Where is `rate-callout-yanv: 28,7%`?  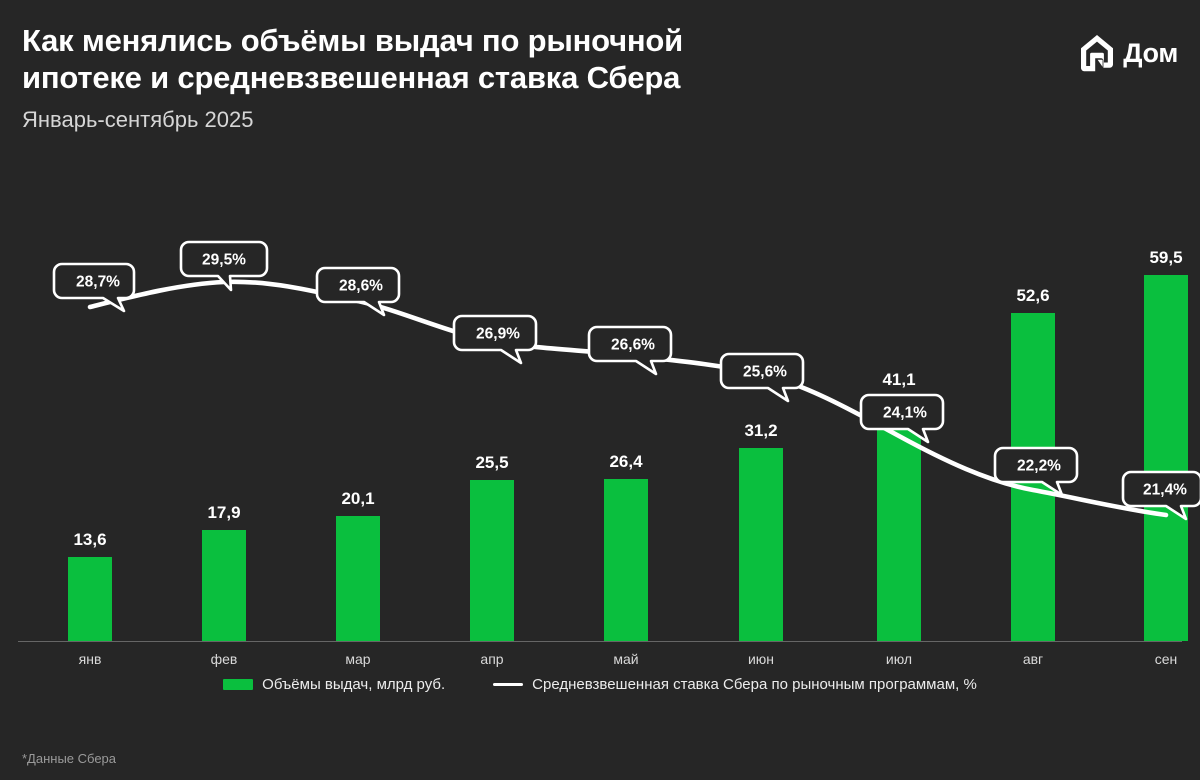 rate-callout-yanv: 28,7% is located at coordinates (94, 287).